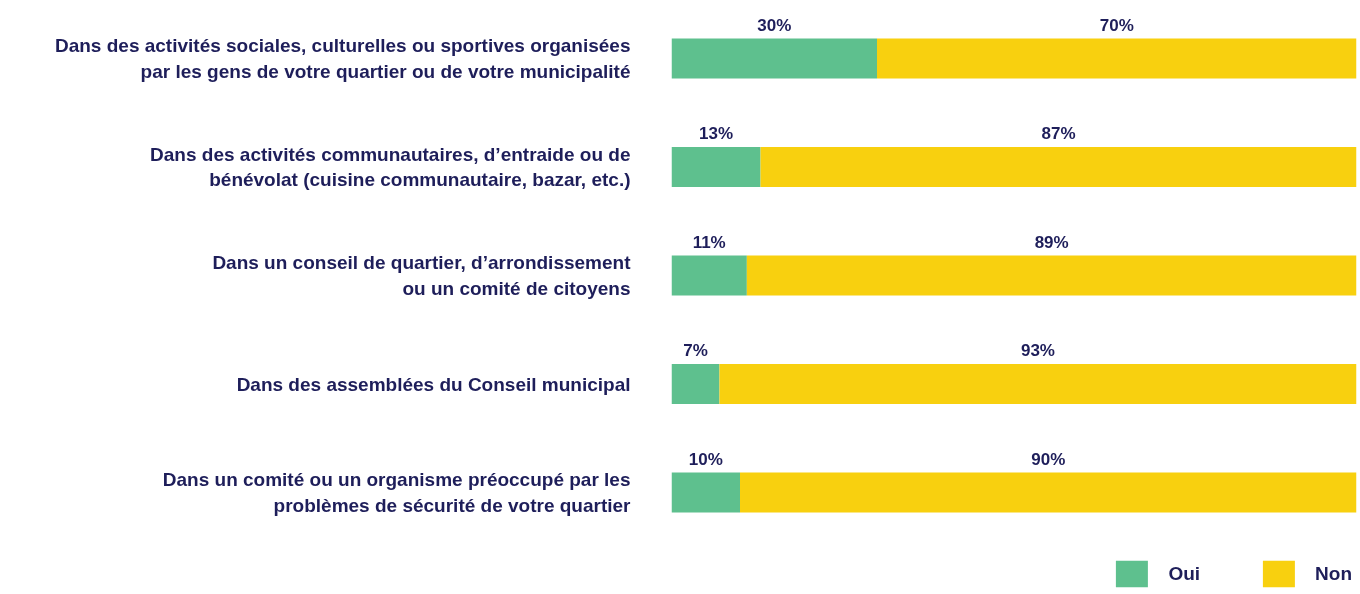 The height and width of the screenshot is (594, 1360). I want to click on y-tick-label: Dans des assemblées du Conseil municipal, so click(433, 384).